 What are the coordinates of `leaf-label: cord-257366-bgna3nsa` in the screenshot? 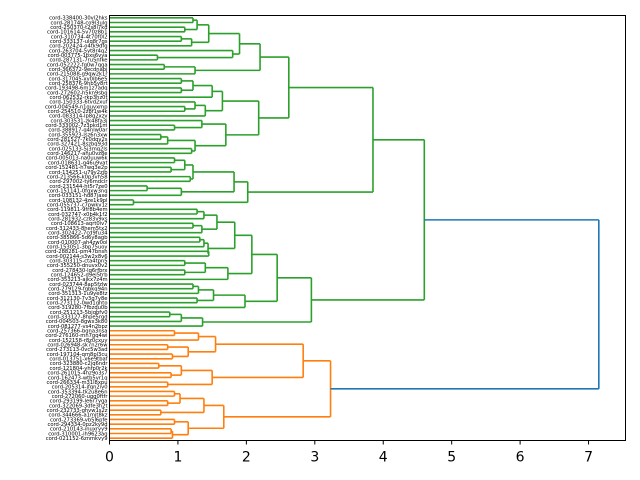 It's located at (77, 332).